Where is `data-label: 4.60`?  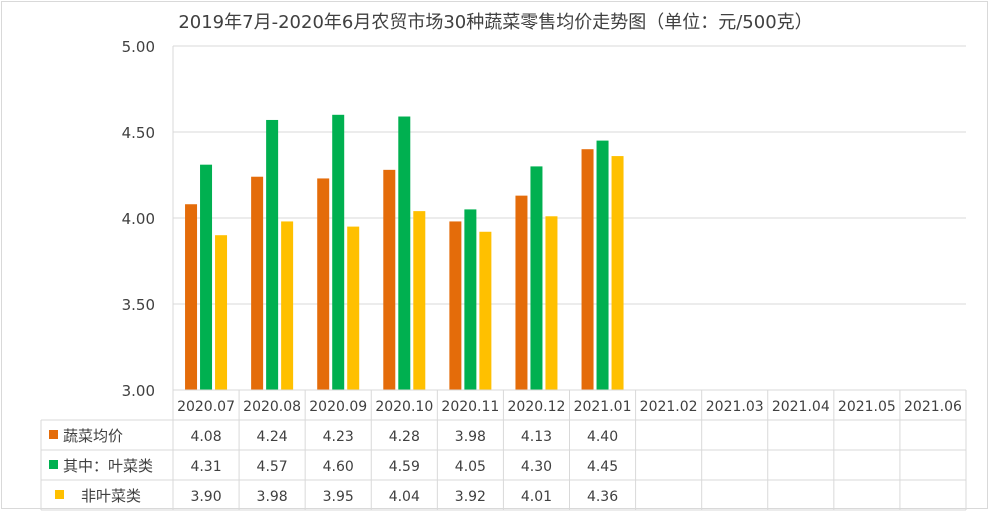
data-label: 4.60 is located at coordinates (338, 467).